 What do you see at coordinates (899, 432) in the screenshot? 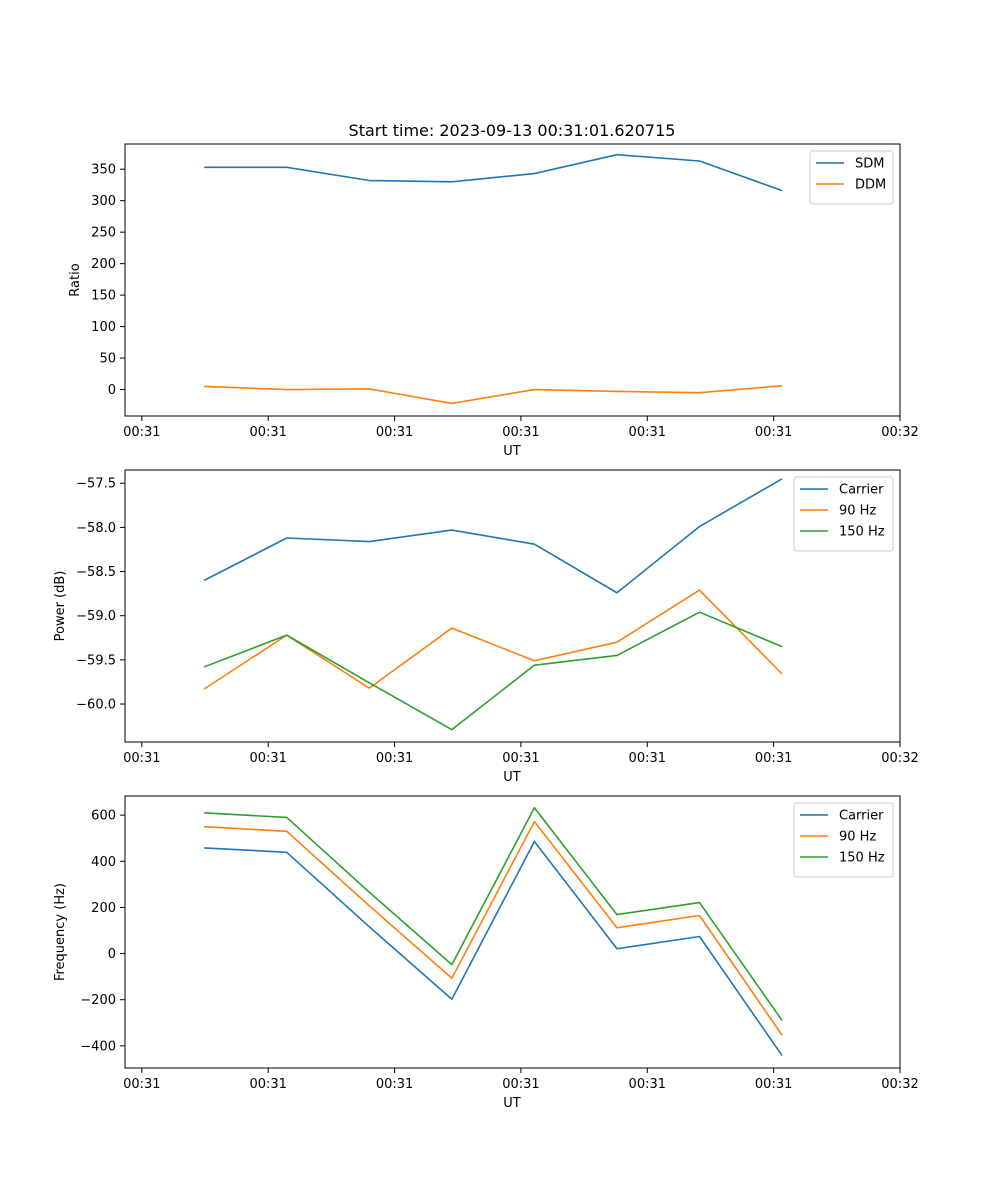
I see `ratio-x-tick-label: 00:32` at bounding box center [899, 432].